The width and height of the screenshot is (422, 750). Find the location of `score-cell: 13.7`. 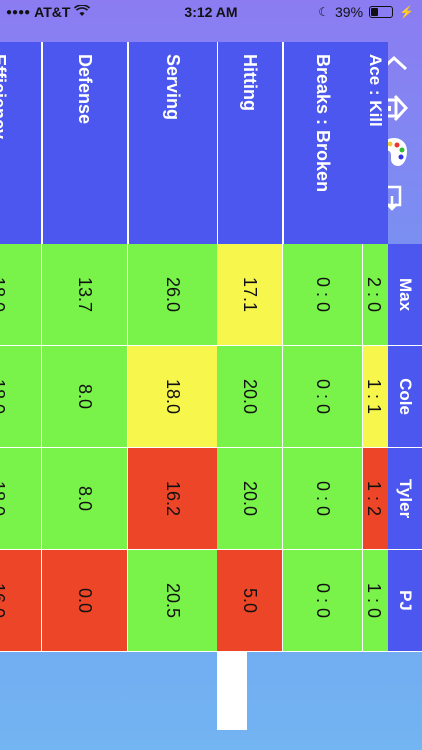

score-cell: 13.7 is located at coordinates (84, 295).